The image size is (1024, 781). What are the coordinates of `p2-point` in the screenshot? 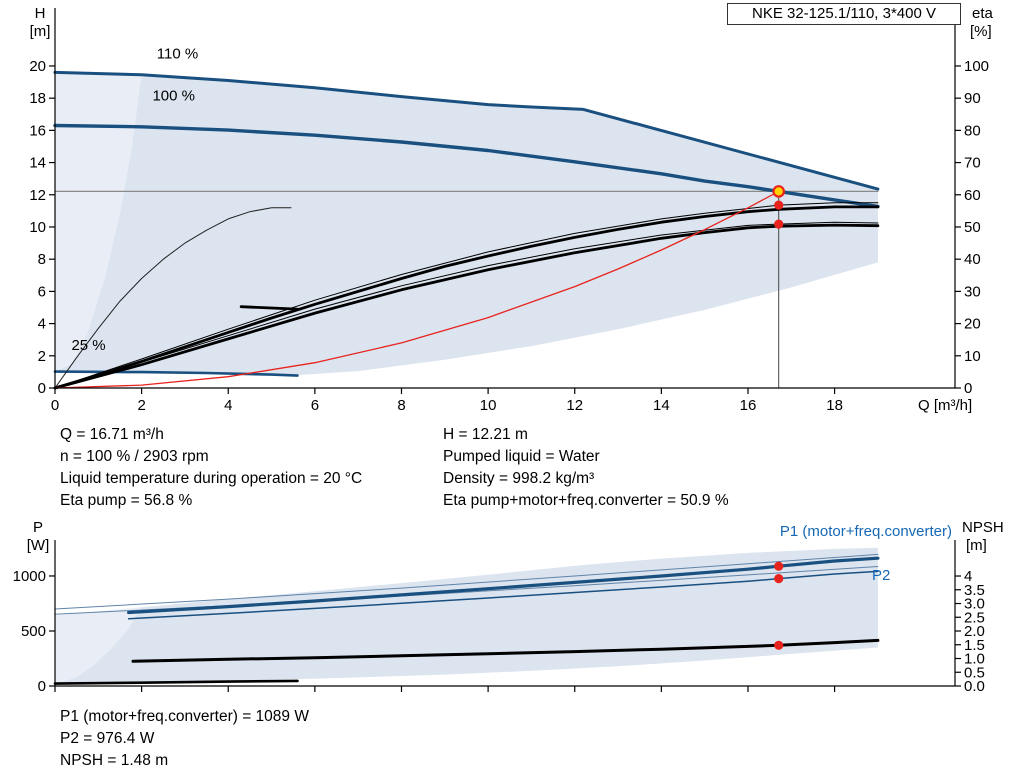 It's located at (779, 579).